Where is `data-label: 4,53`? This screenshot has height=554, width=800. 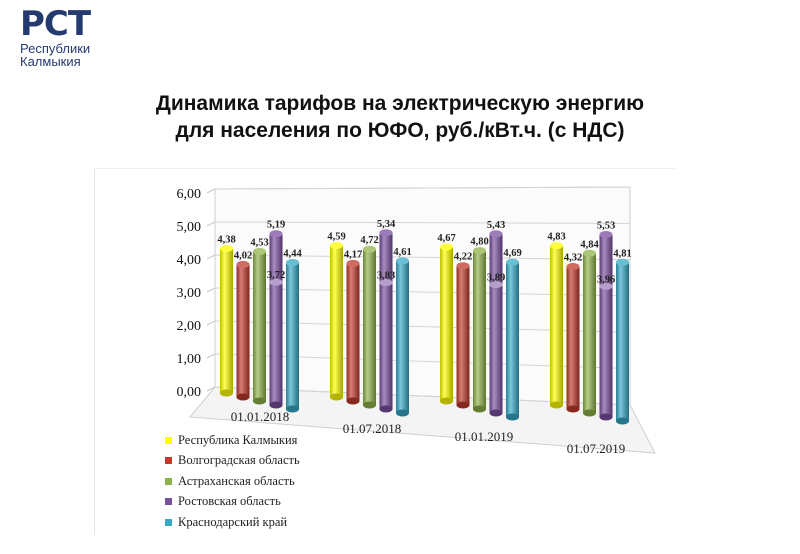
data-label: 4,53 is located at coordinates (259, 243).